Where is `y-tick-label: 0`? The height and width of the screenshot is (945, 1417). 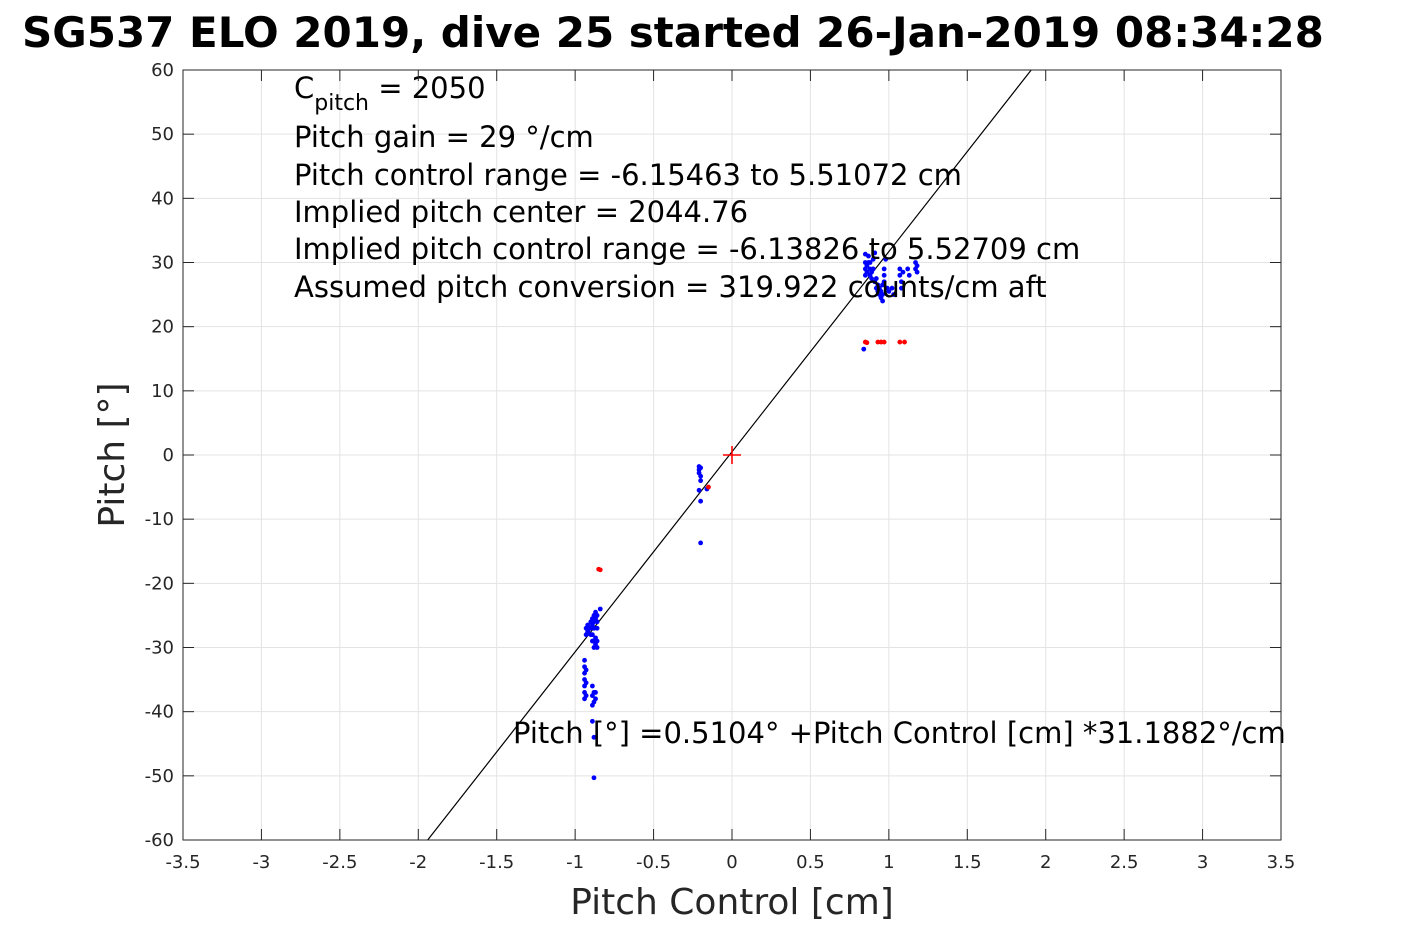
y-tick-label: 0 is located at coordinates (168, 455).